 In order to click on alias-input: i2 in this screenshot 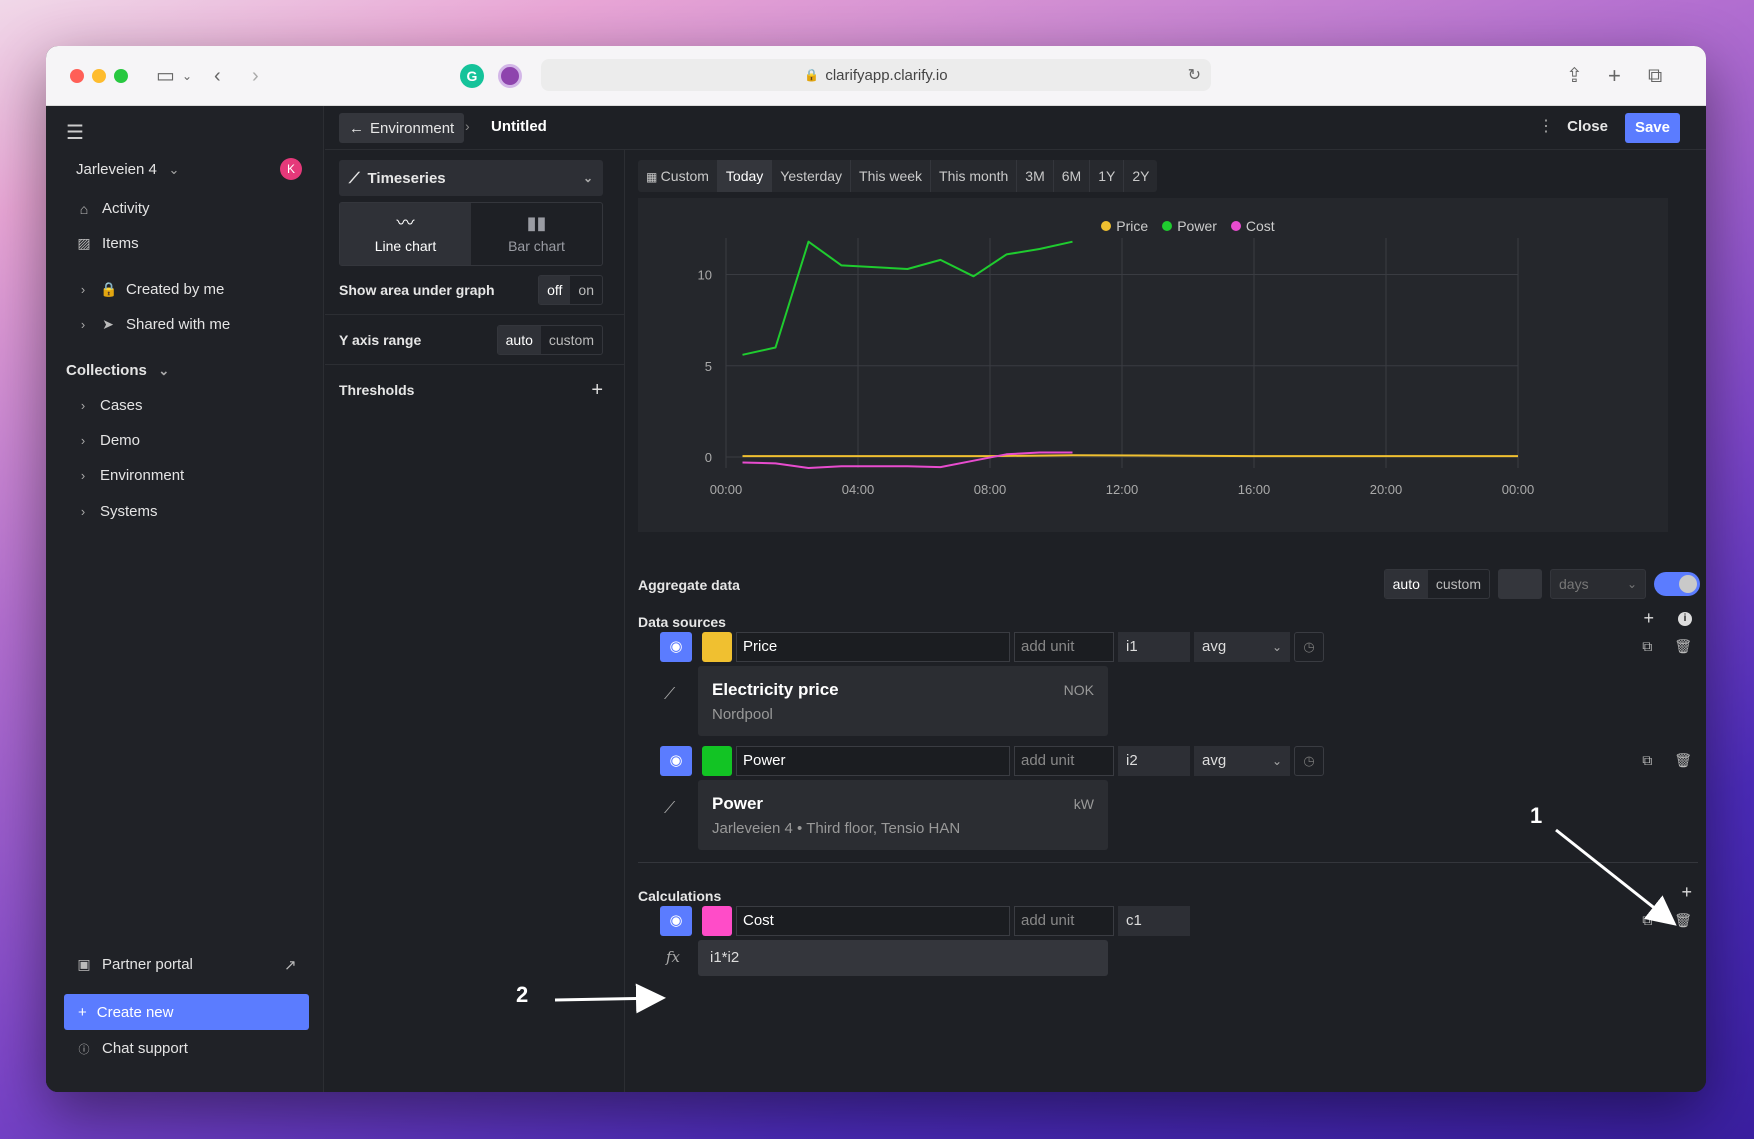, I will do `click(1154, 761)`.